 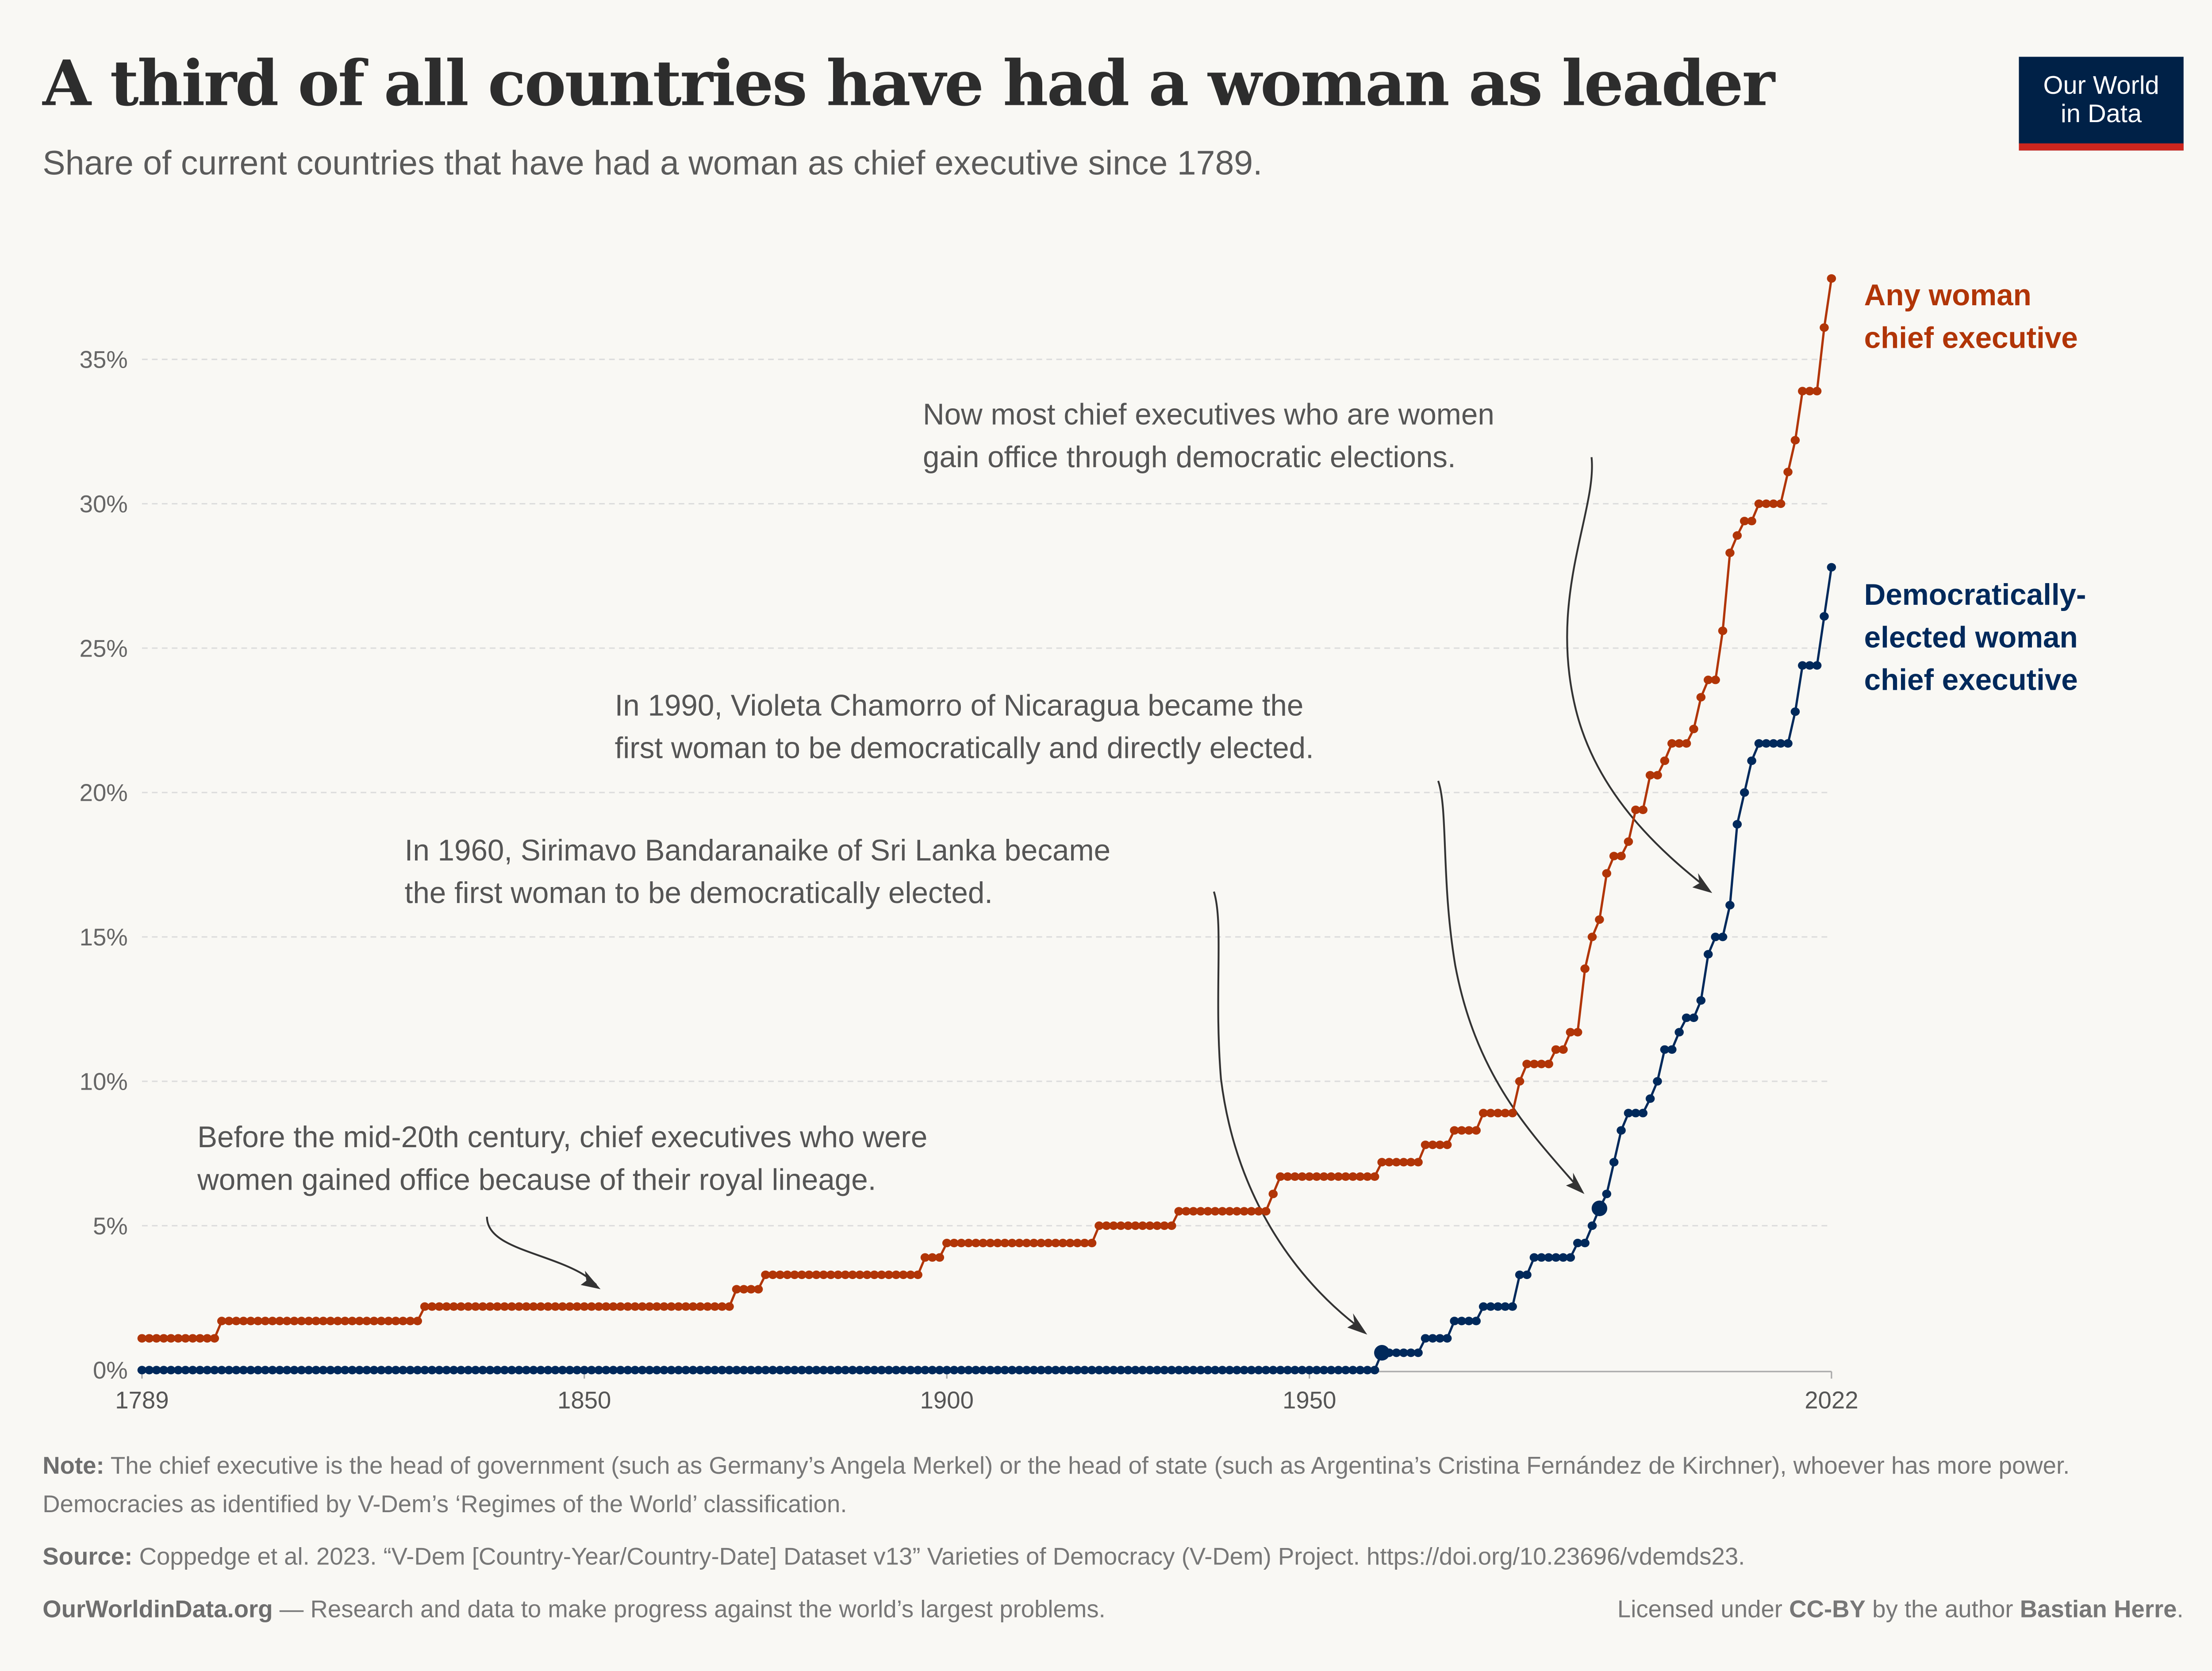 What do you see at coordinates (591, 1280) in the screenshot?
I see `arrowhead-icon` at bounding box center [591, 1280].